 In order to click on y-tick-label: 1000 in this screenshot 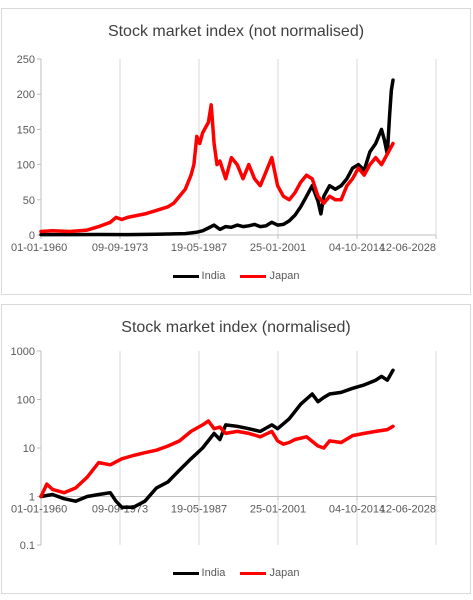, I will do `click(23, 352)`.